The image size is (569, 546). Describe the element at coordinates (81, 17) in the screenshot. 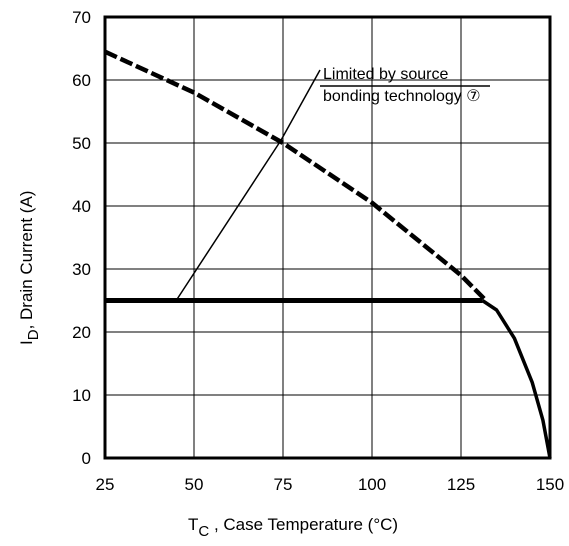

I see `y-tick-label: 70` at that location.